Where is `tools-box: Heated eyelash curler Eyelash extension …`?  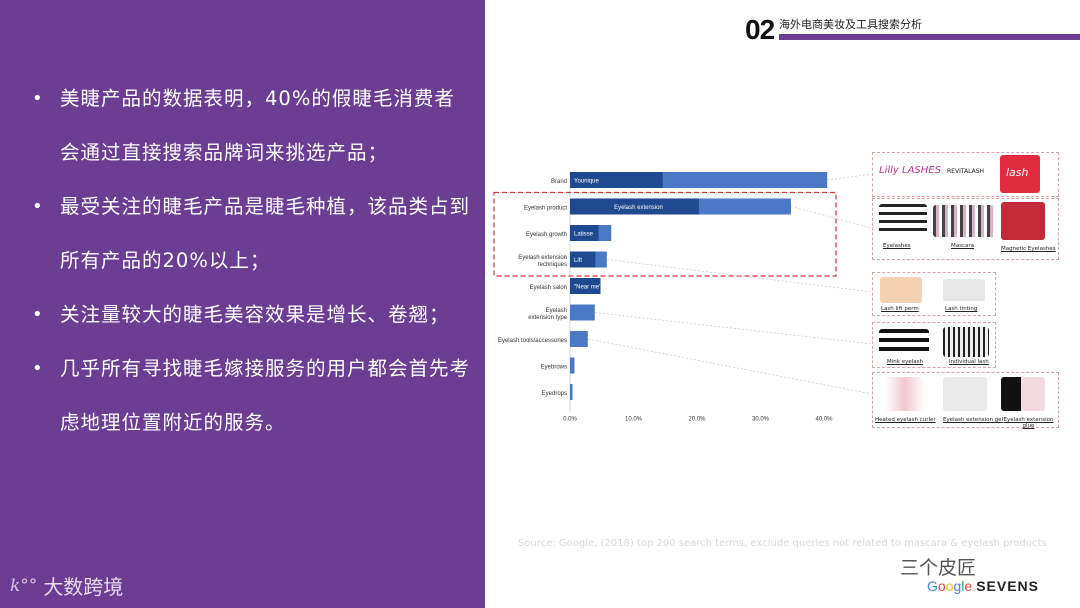
tools-box: Heated eyelash curler Eyelash extension … is located at coordinates (965, 400).